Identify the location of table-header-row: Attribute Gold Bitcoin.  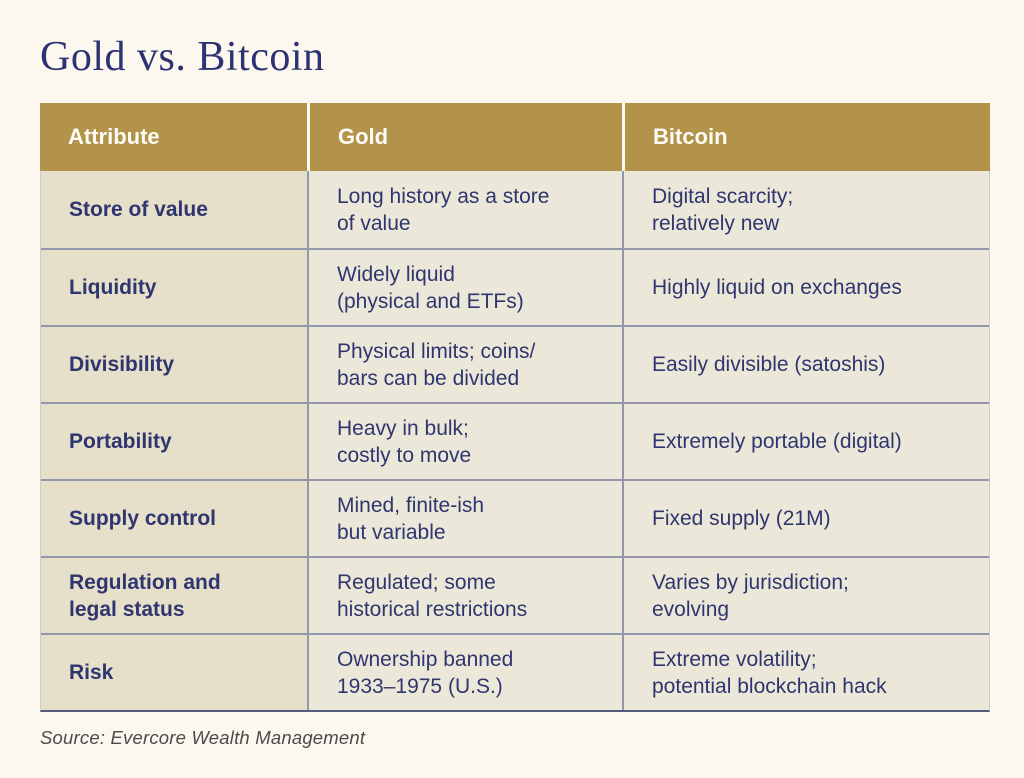
(515, 137).